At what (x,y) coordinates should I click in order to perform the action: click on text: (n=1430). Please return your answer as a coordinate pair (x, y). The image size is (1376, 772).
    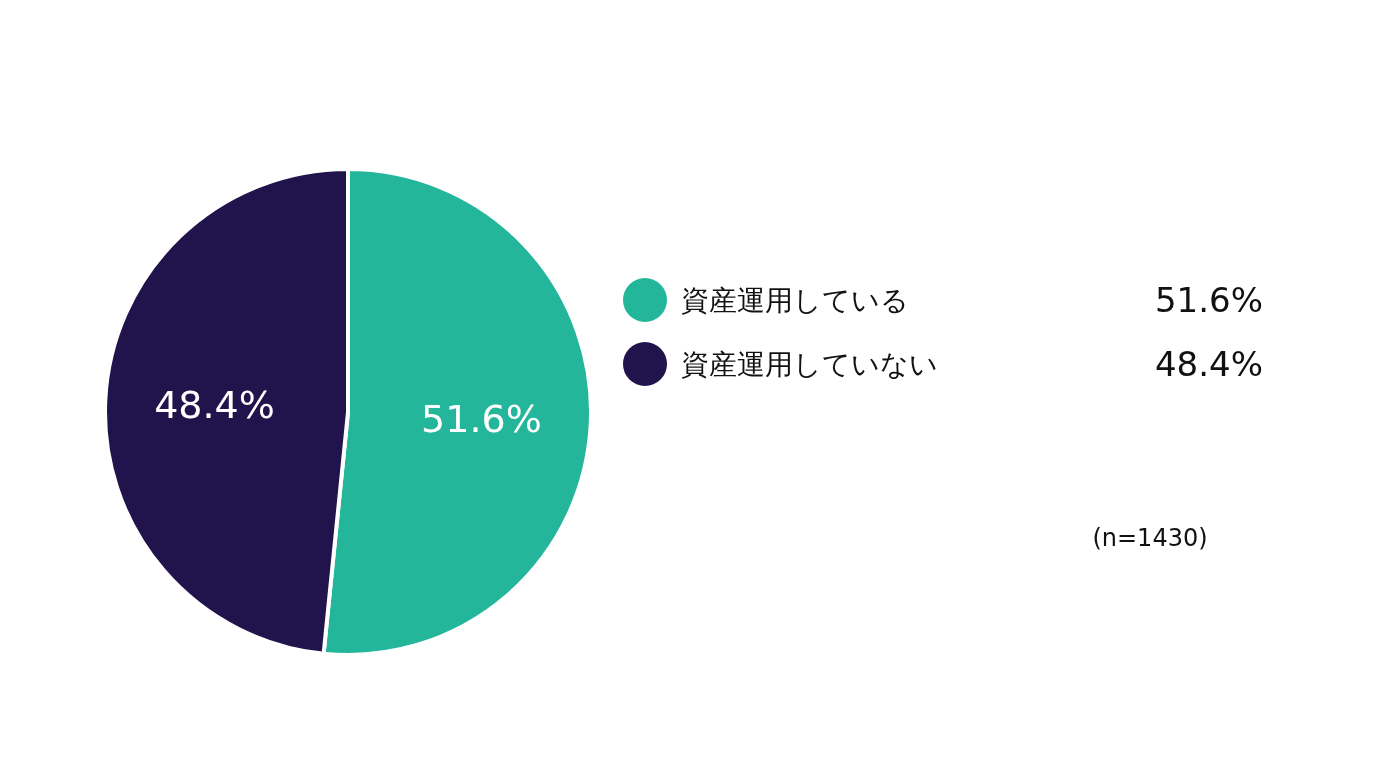
    Looking at the image, I should click on (1150, 538).